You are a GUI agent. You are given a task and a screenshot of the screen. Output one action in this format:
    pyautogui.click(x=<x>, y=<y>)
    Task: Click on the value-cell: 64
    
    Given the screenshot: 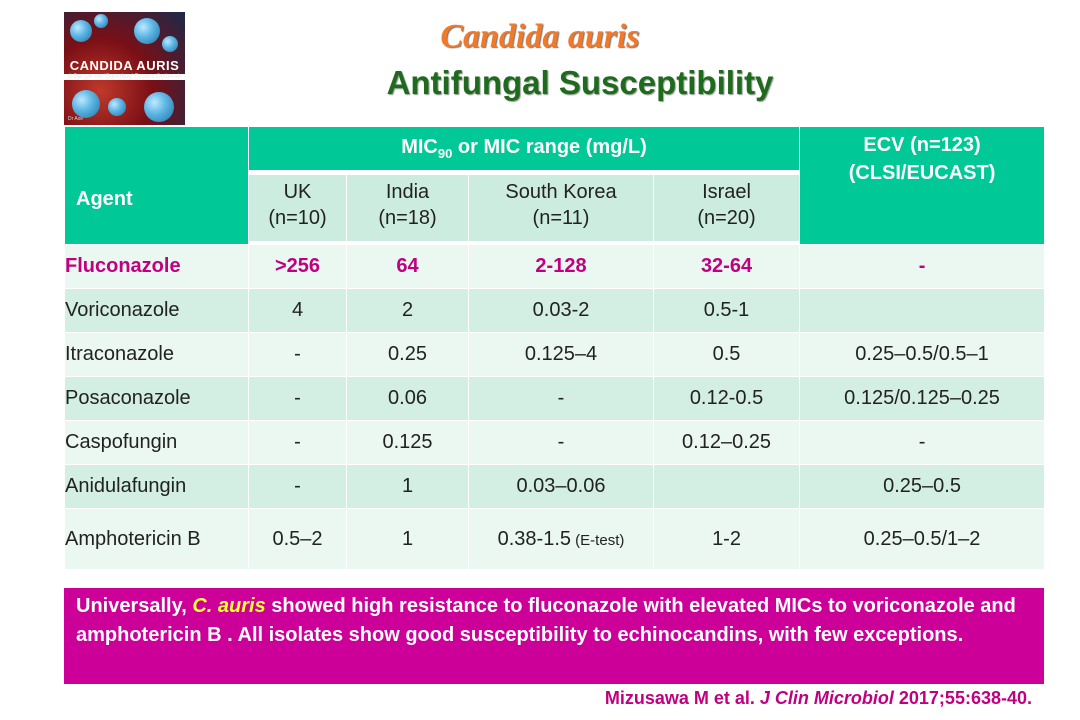 What is the action you would take?
    pyautogui.click(x=407, y=266)
    